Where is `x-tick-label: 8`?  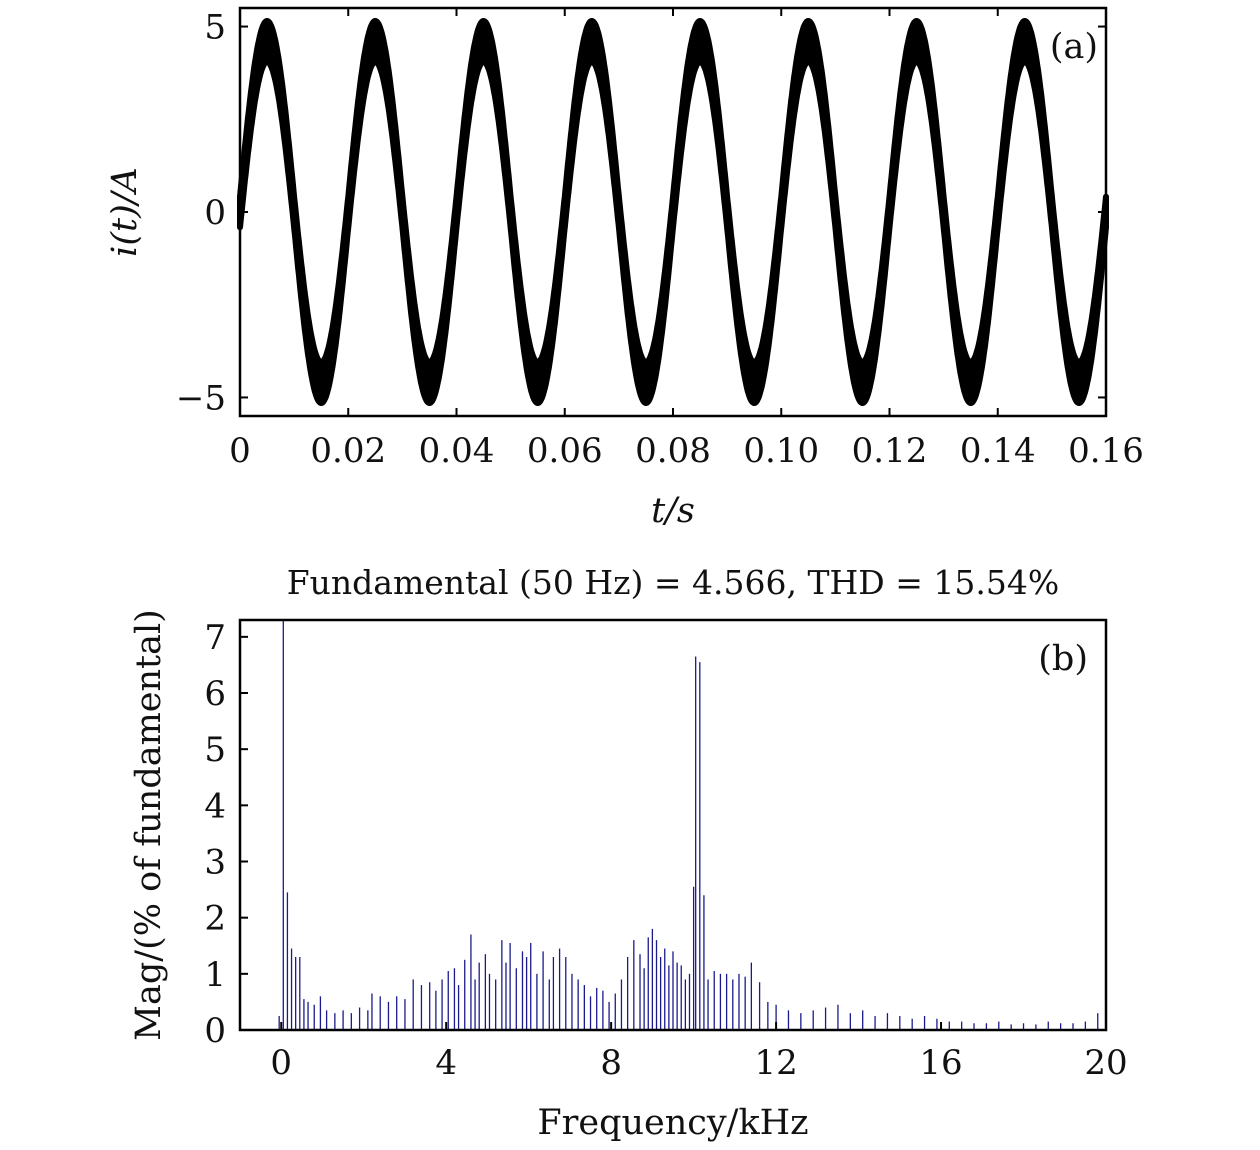
x-tick-label: 8 is located at coordinates (611, 1063).